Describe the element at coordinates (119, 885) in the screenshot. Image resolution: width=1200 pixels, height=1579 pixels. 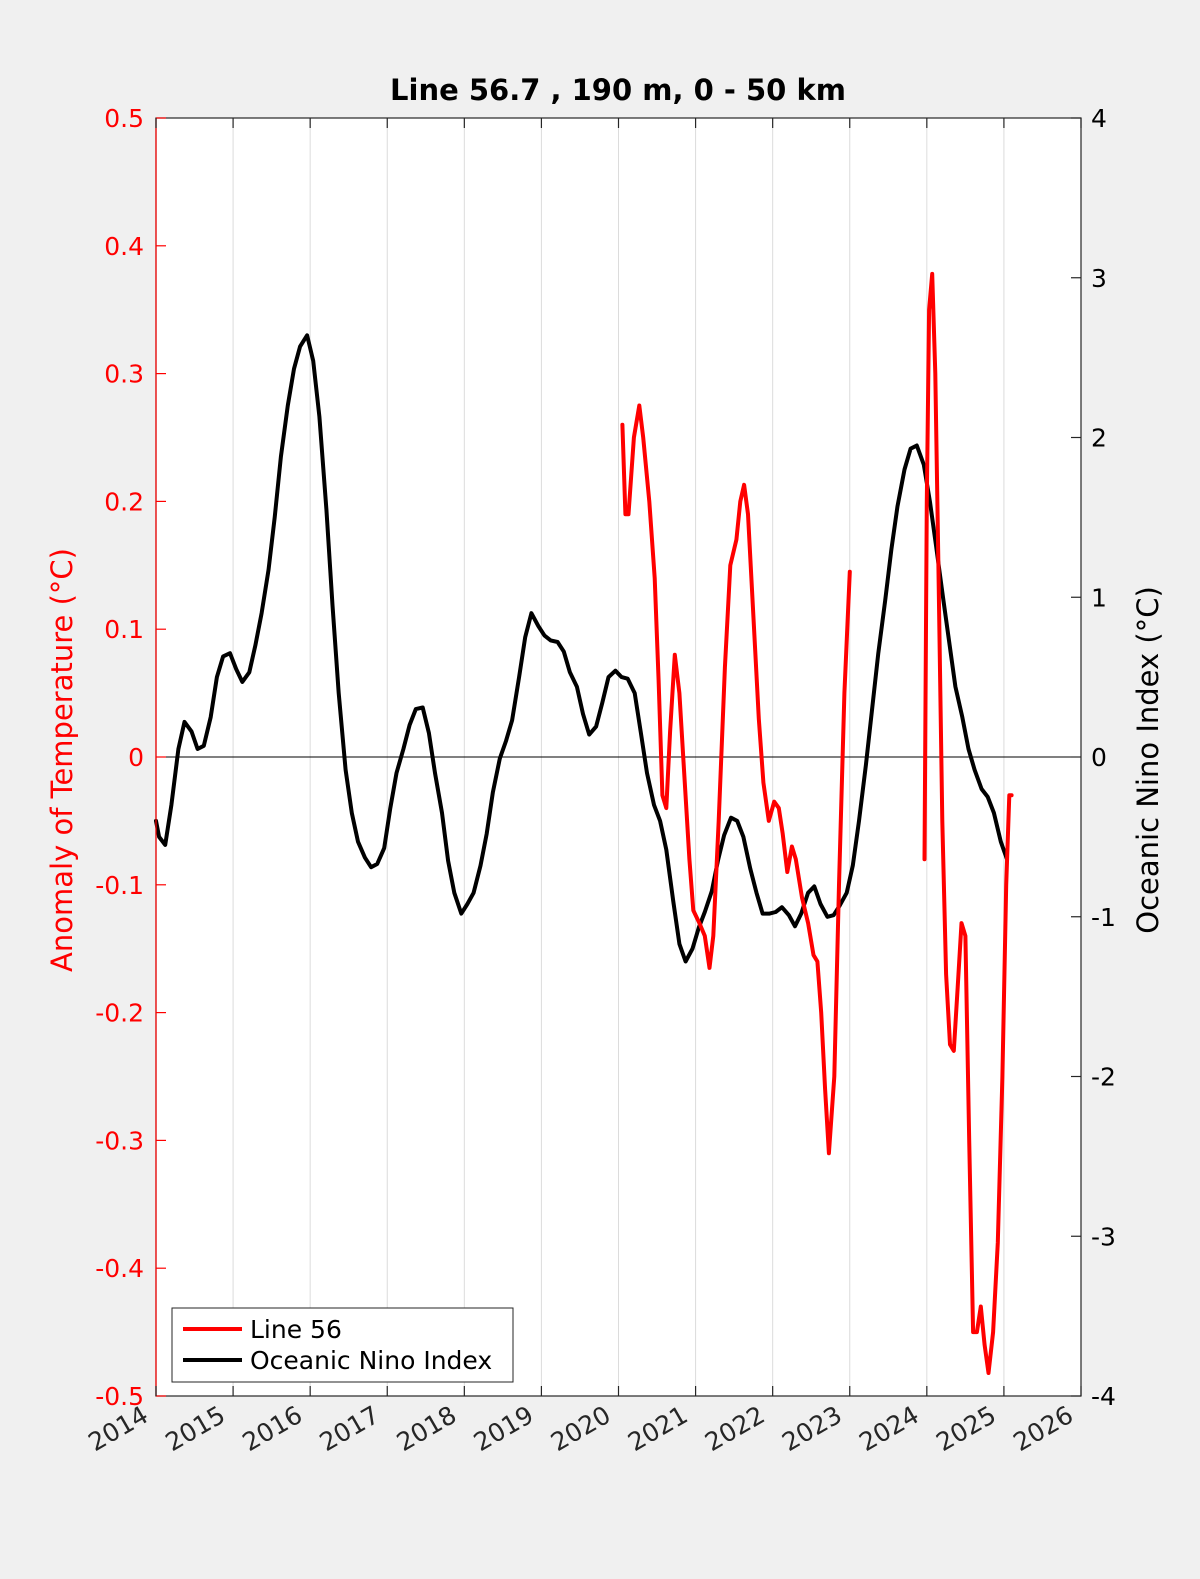
I see `left-tick-label: -0.1` at that location.